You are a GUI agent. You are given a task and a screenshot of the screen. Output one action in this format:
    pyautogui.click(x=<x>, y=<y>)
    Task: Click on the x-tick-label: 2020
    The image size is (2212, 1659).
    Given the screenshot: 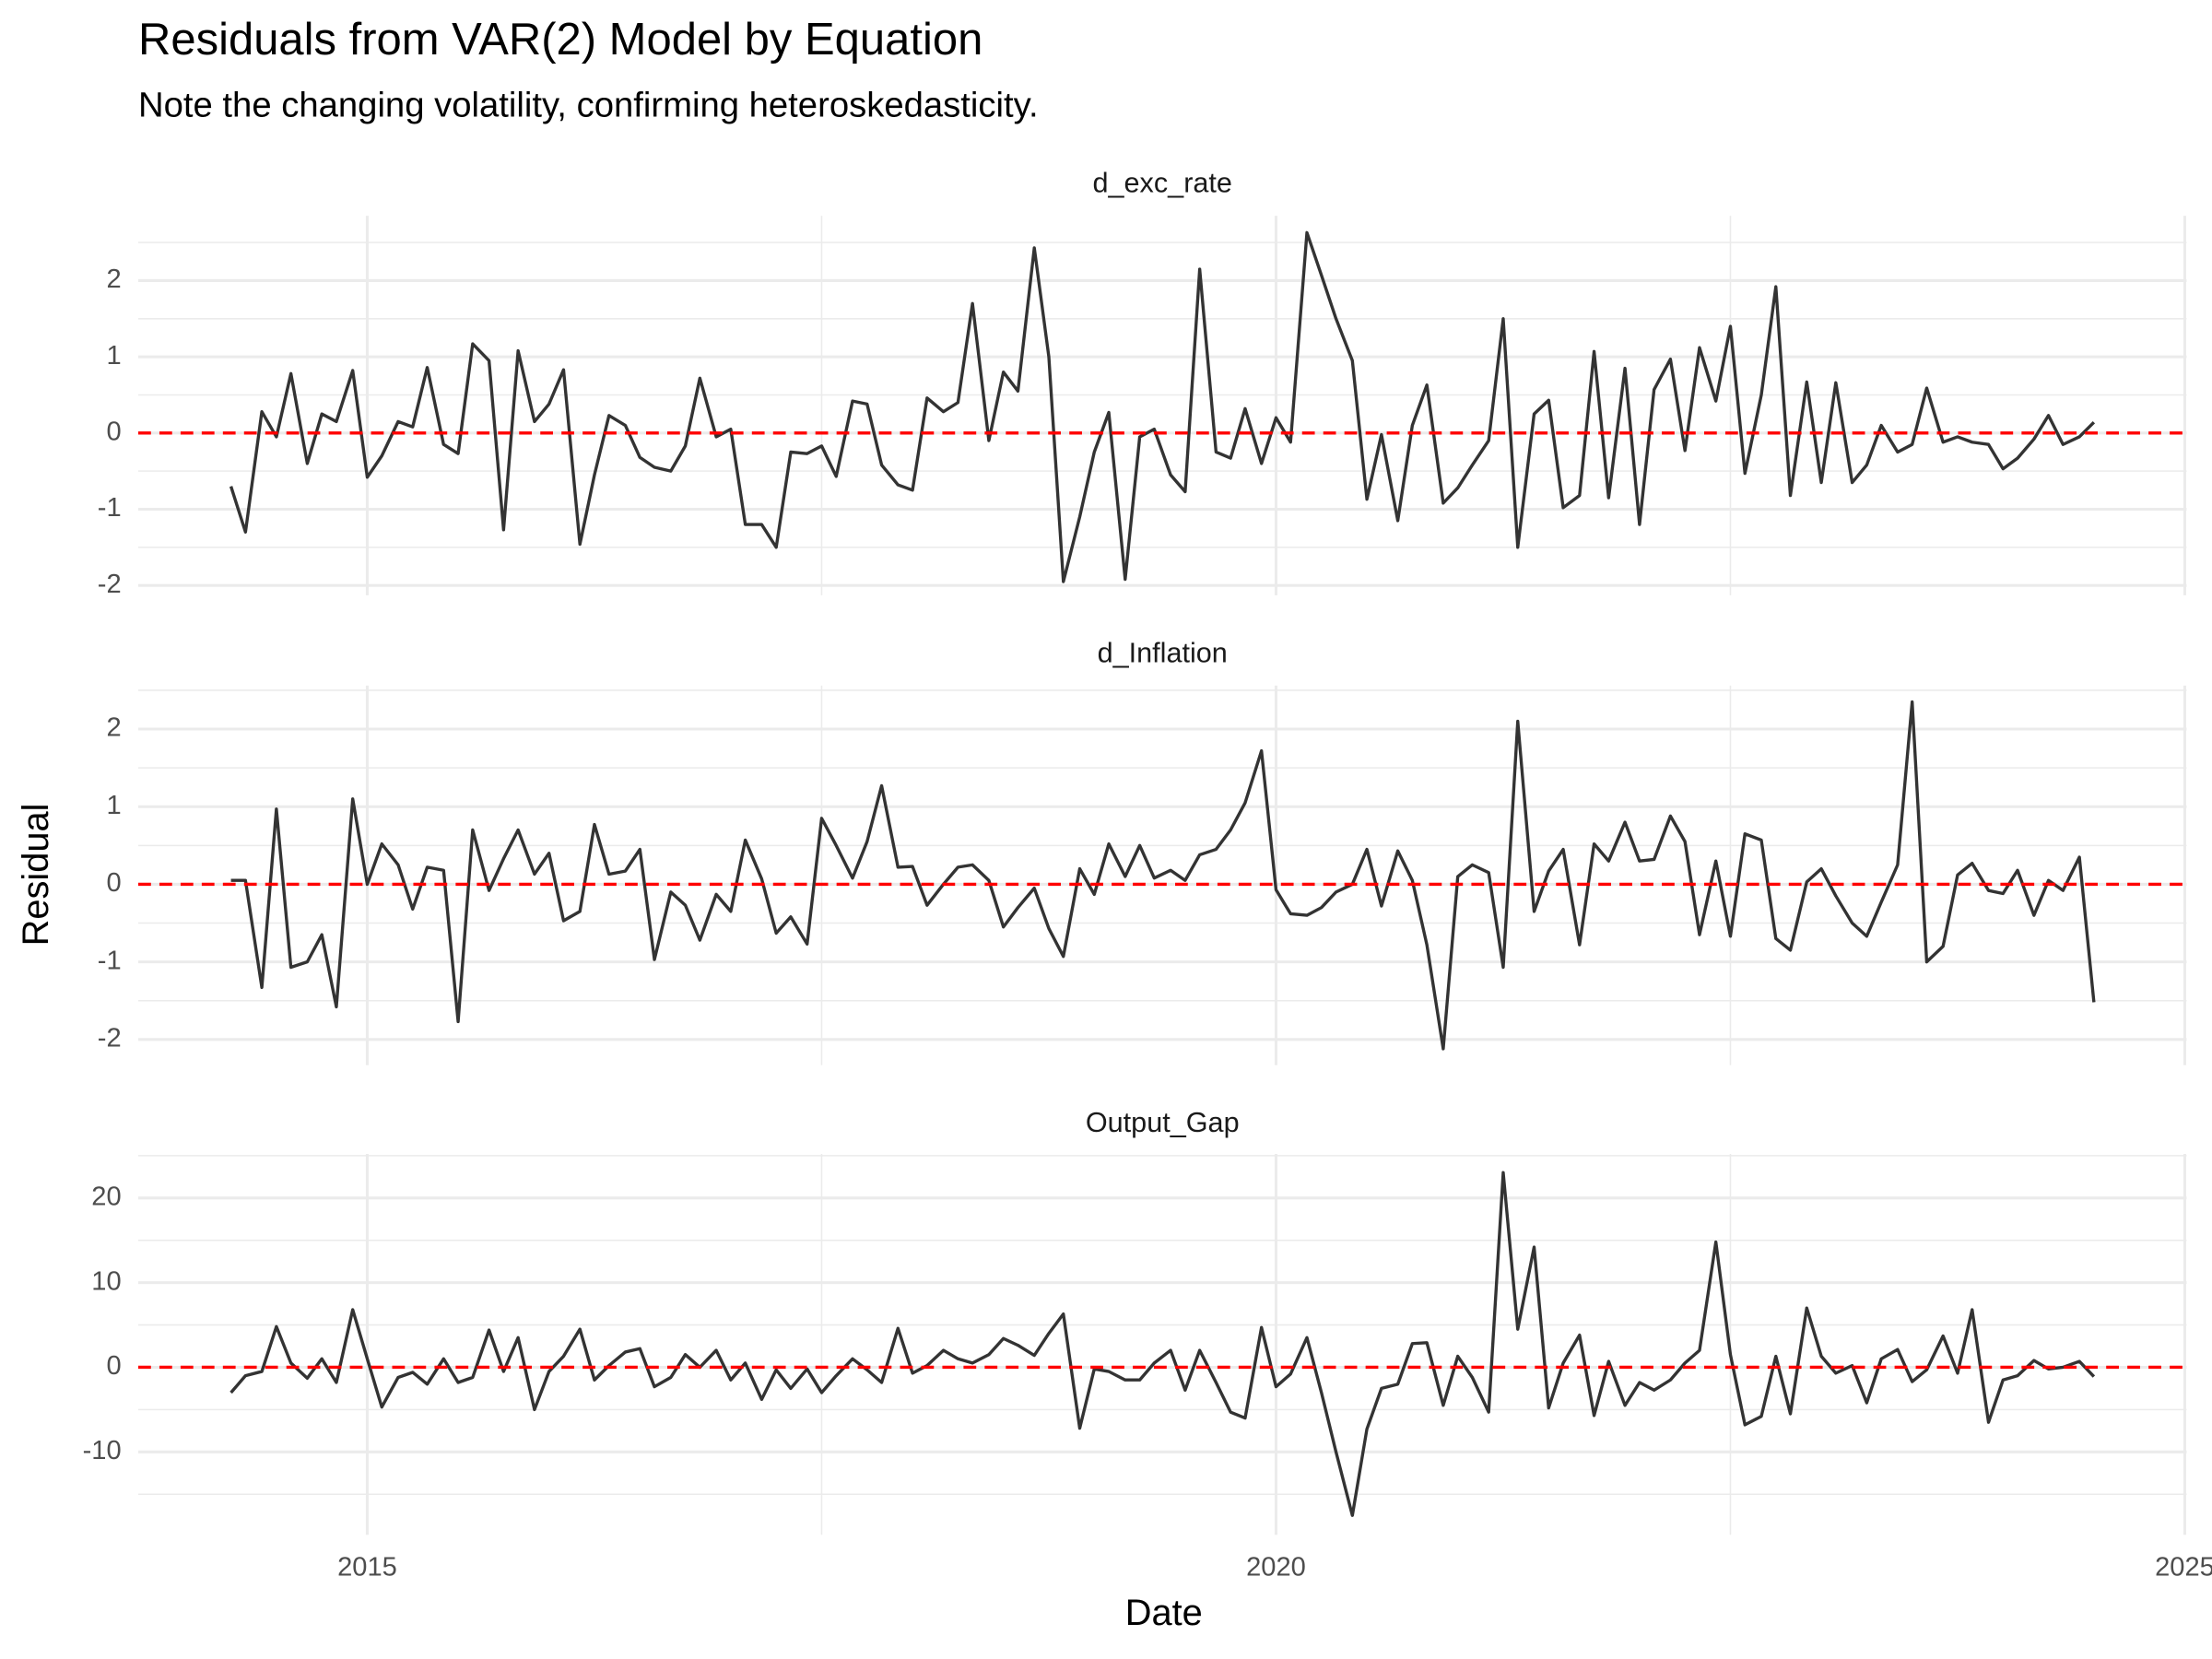 What is the action you would take?
    pyautogui.click(x=1276, y=1568)
    